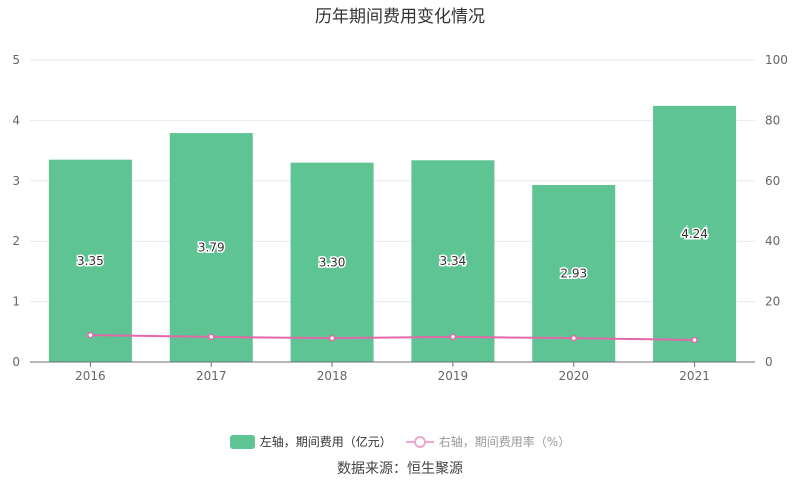 The image size is (800, 501). Describe the element at coordinates (211, 376) in the screenshot. I see `x-tick-label: 2017` at that location.